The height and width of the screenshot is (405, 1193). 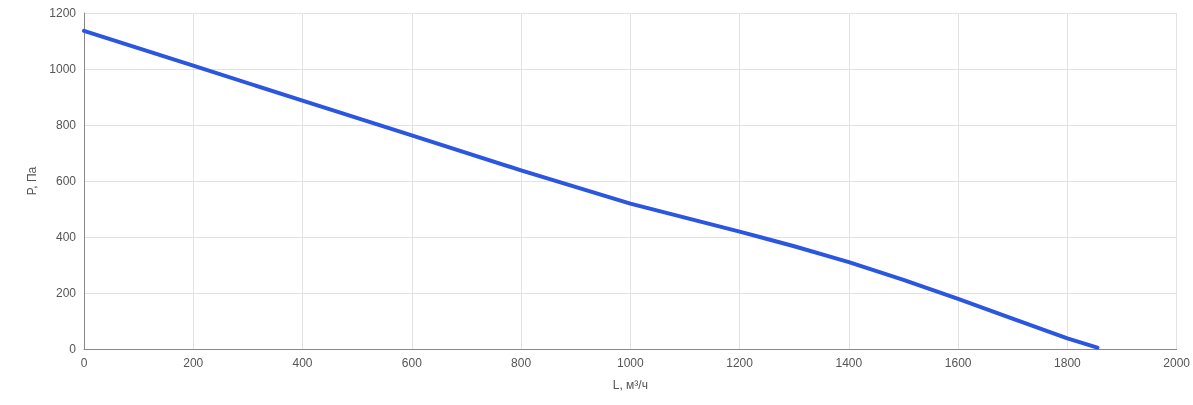 What do you see at coordinates (193, 363) in the screenshot?
I see `x-tick-label: 200` at bounding box center [193, 363].